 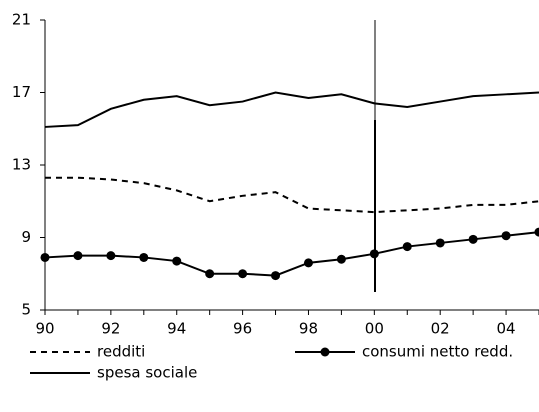 I want to click on legend-label: redditi, so click(x=121, y=352).